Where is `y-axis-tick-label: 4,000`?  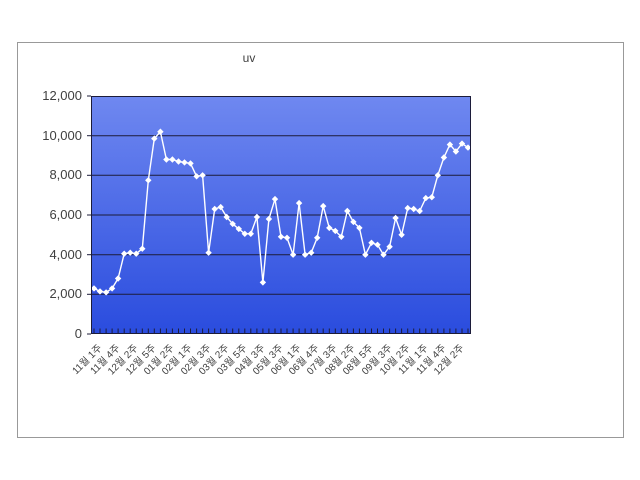 y-axis-tick-label: 4,000 is located at coordinates (65, 254).